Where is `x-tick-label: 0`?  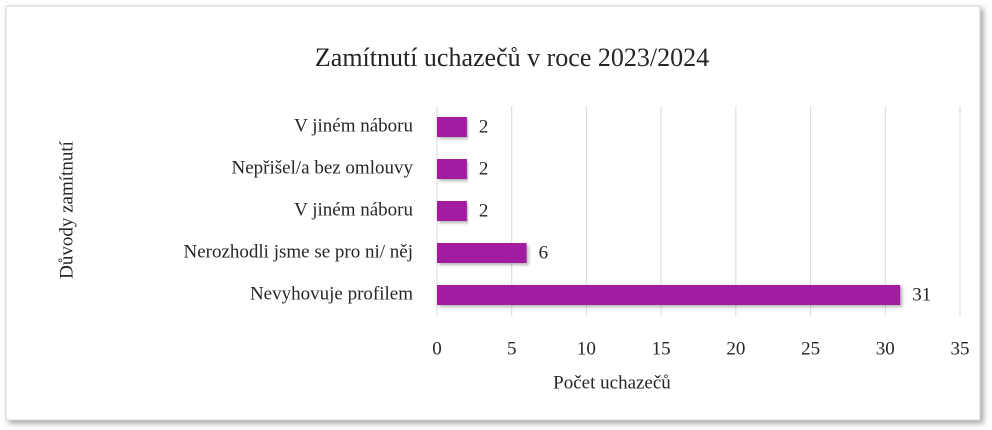 x-tick-label: 0 is located at coordinates (437, 348).